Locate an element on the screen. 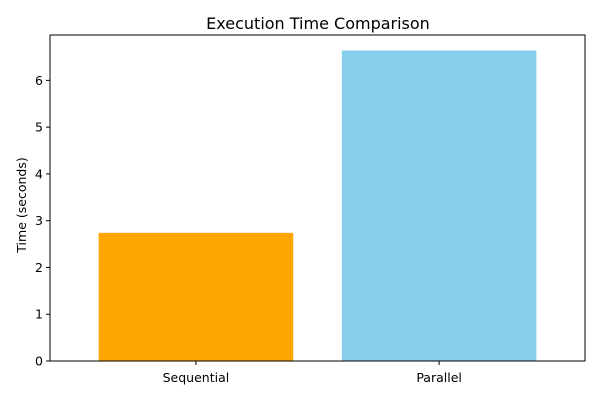 This screenshot has width=600, height=400. y-tick-label: 6 is located at coordinates (39, 80).